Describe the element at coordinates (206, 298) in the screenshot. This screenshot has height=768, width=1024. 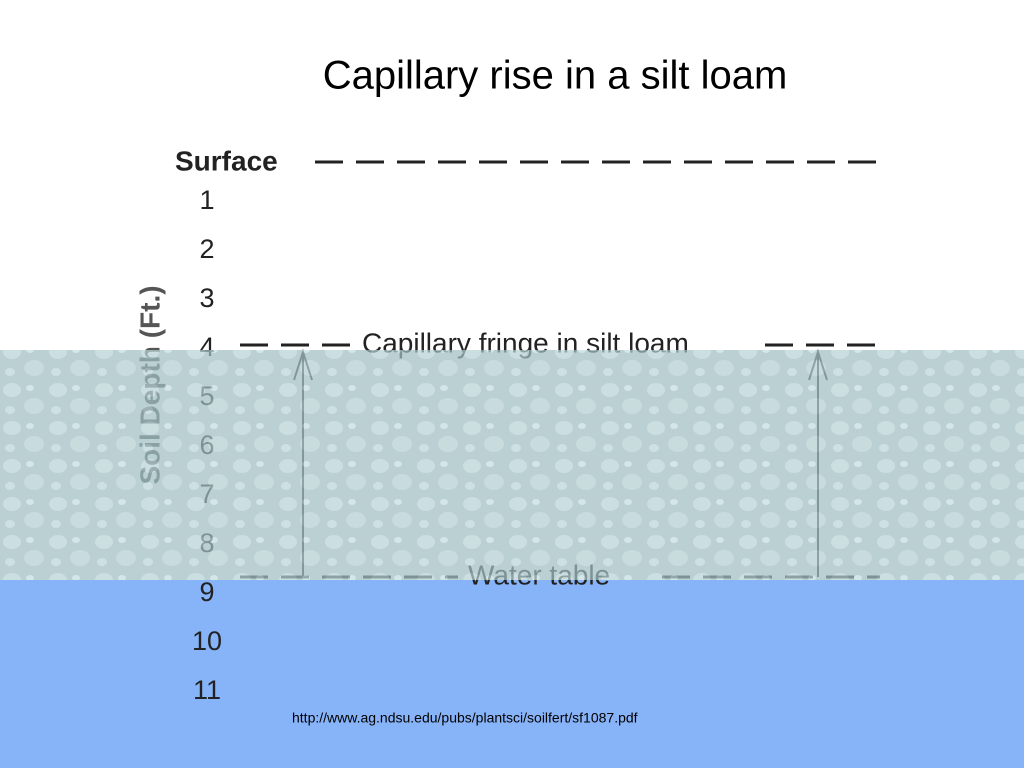
I see `depth-label: 3` at that location.